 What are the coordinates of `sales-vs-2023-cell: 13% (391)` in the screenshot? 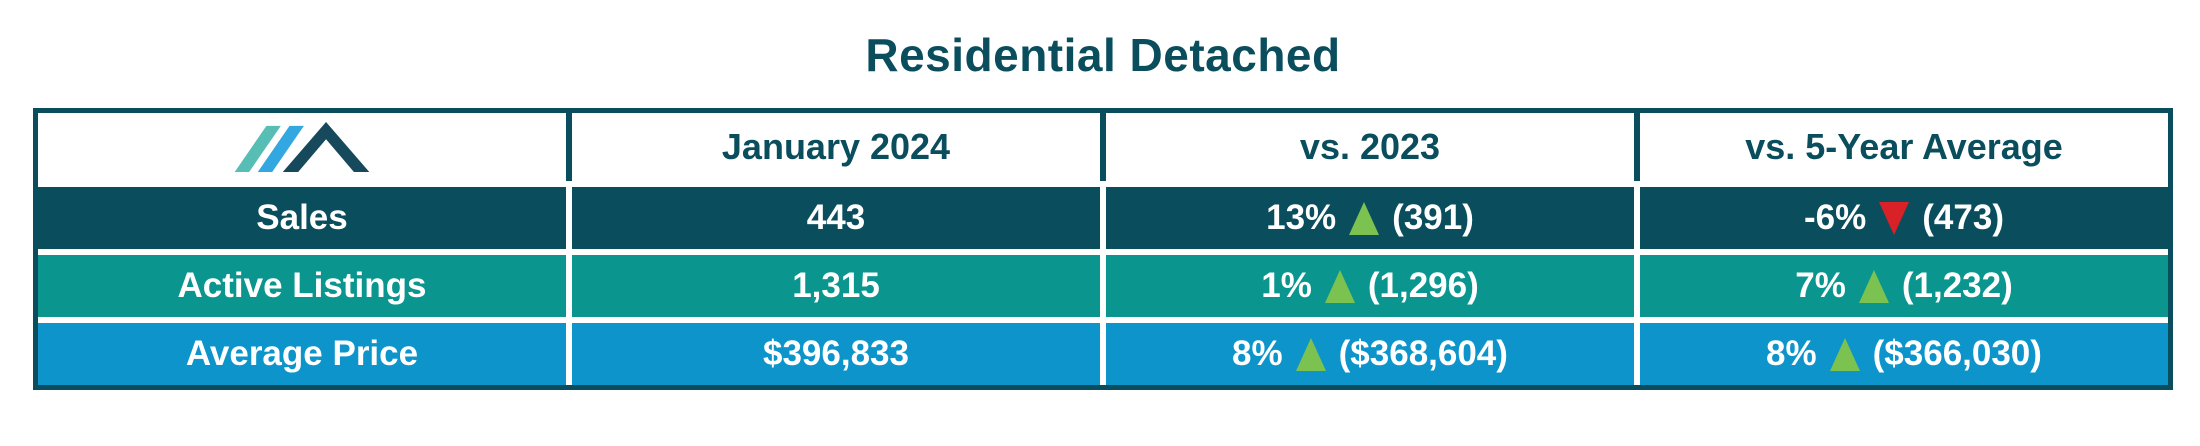 It's located at (1373, 218).